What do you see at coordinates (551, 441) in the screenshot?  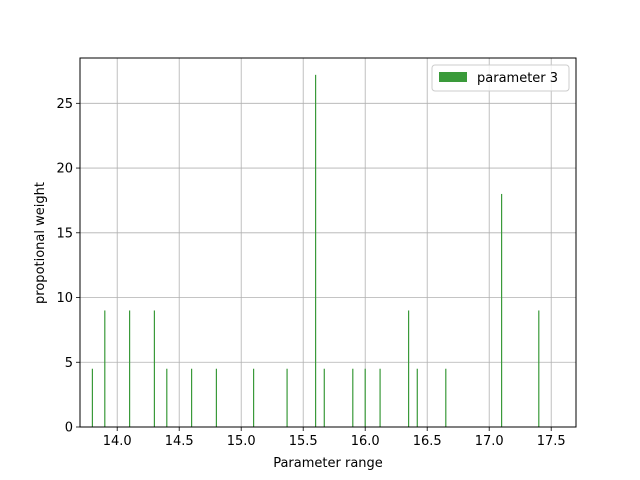 I see `x-tick-label: 17.5` at bounding box center [551, 441].